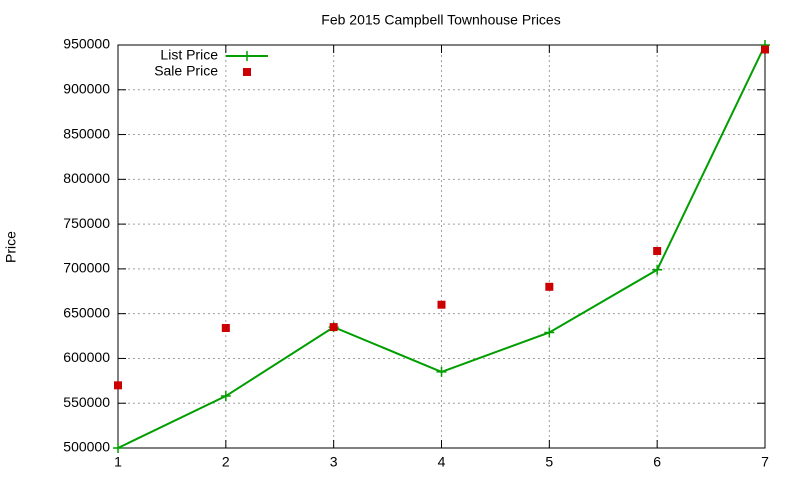 This screenshot has width=800, height=480. I want to click on chart-title: Feb 2015 Campbell Townhouse Prices, so click(440, 20).